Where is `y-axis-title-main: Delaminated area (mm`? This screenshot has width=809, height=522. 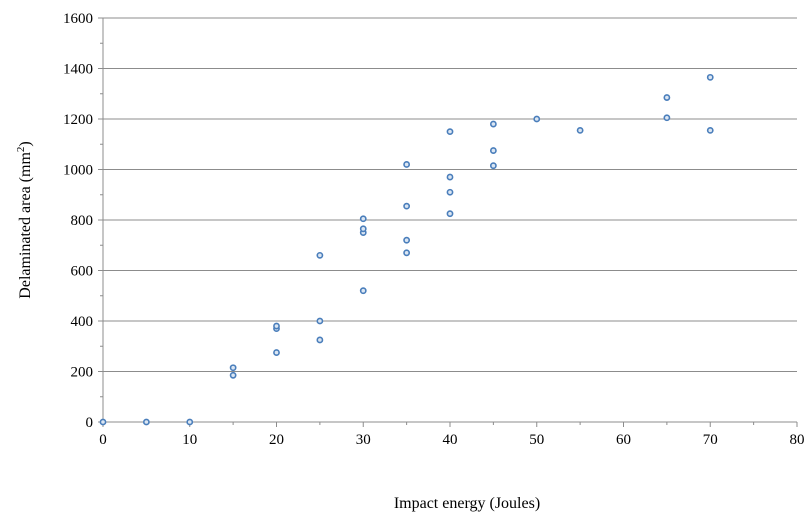 y-axis-title-main: Delaminated area (mm is located at coordinates (25, 225).